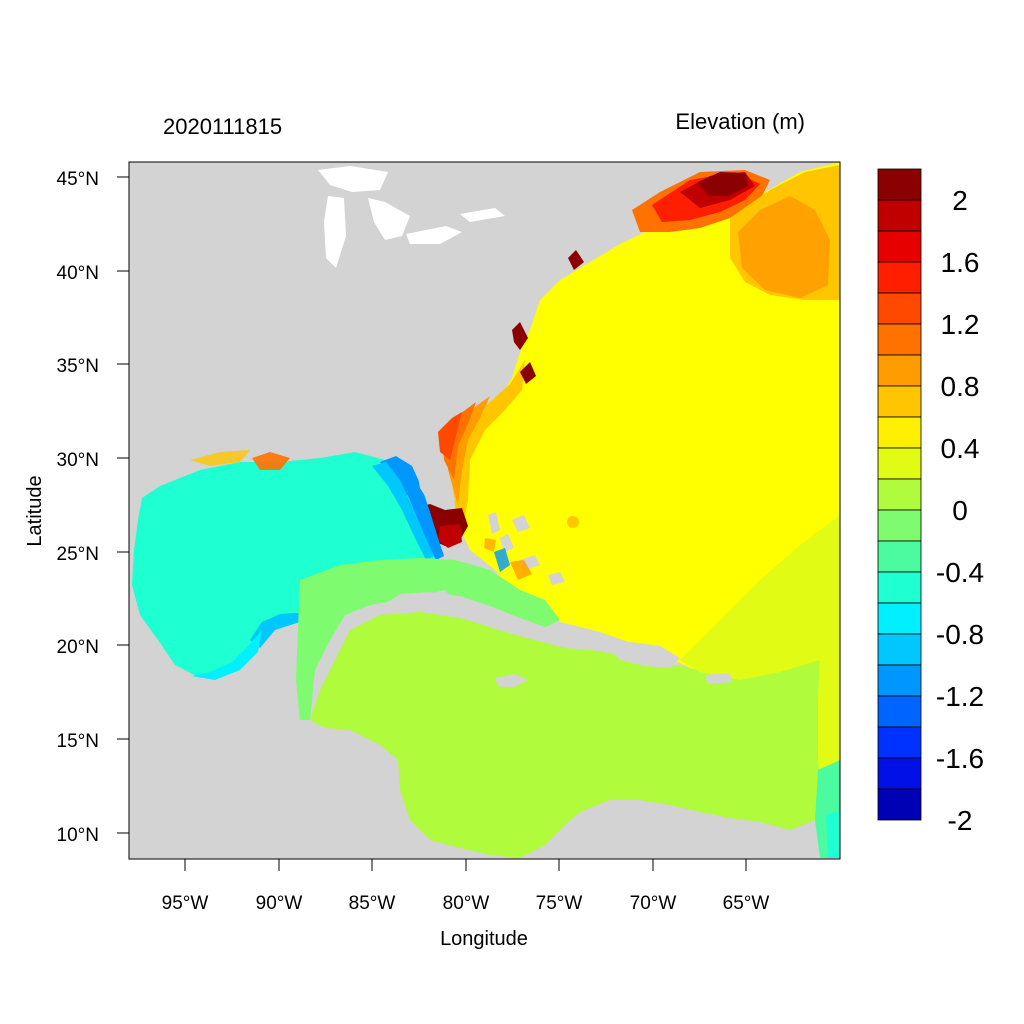 The width and height of the screenshot is (1024, 1024). What do you see at coordinates (78, 273) in the screenshot?
I see `y-tick-label: 40°N` at bounding box center [78, 273].